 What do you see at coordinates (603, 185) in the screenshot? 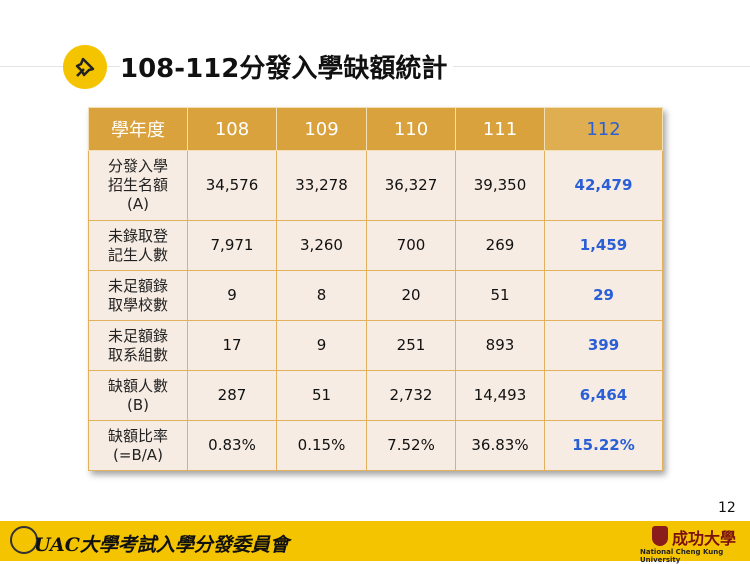
I see `cell: 42,479` at bounding box center [603, 185].